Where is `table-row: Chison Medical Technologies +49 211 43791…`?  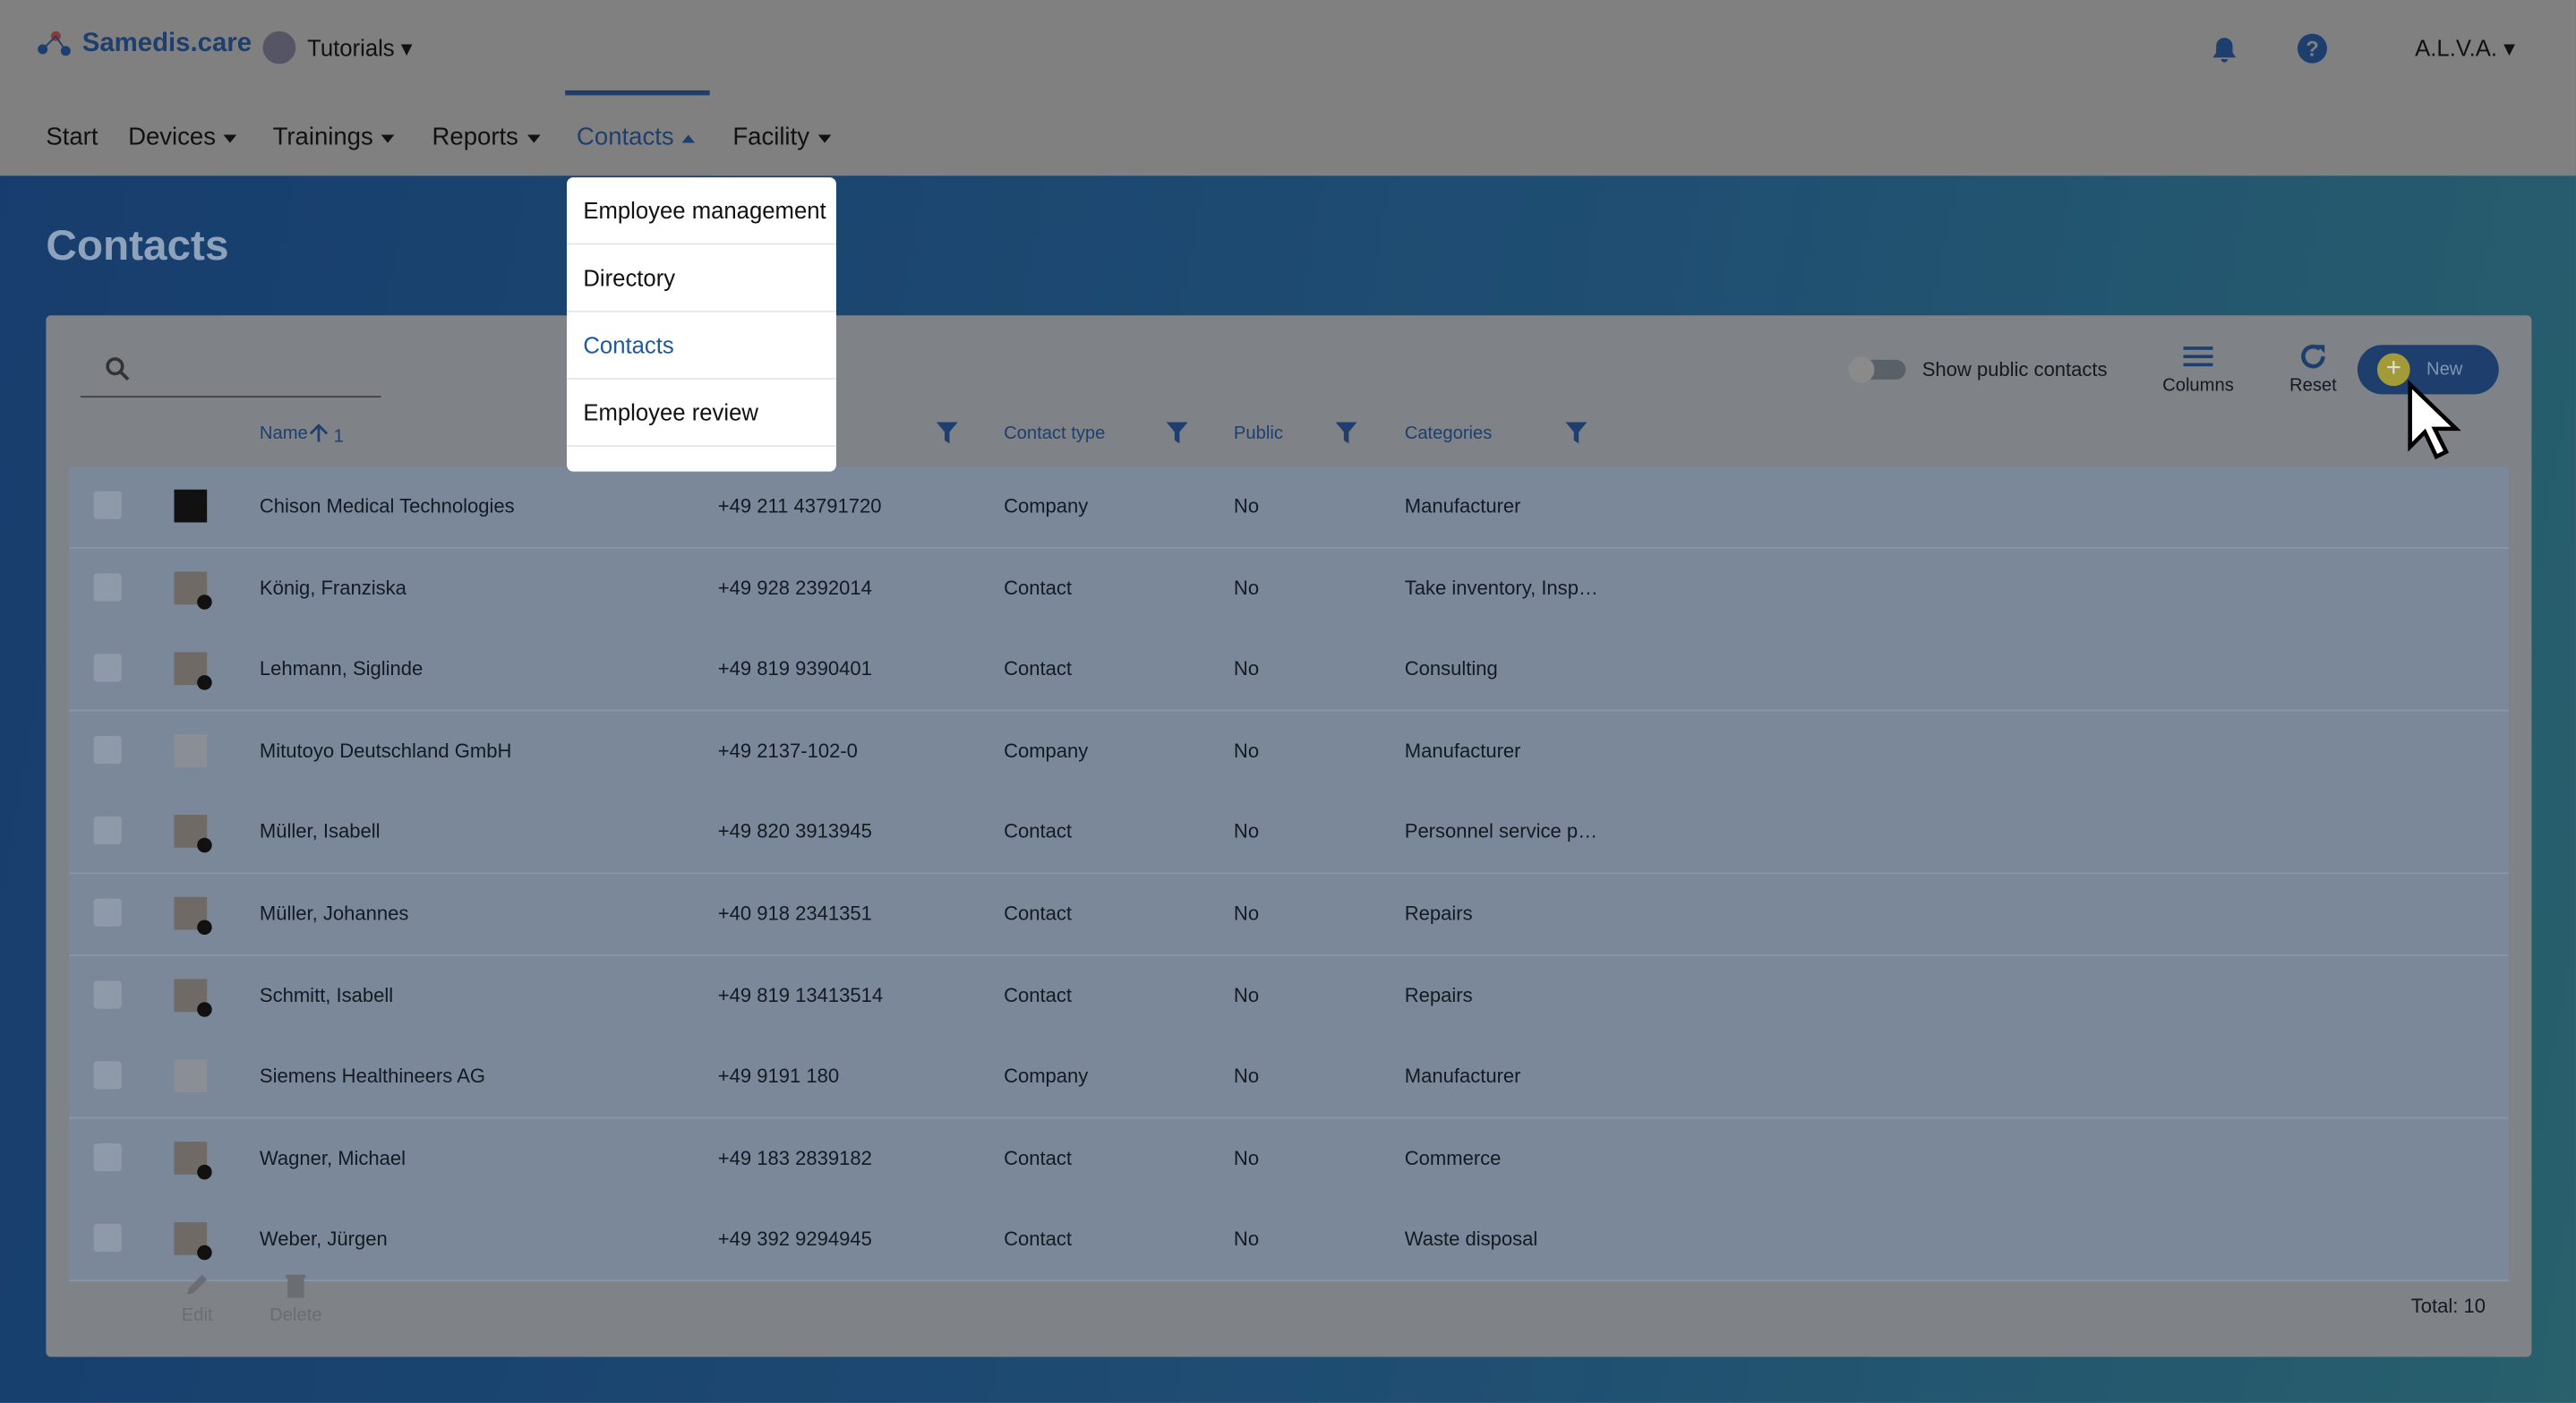 table-row: Chison Medical Technologies +49 211 43791… is located at coordinates (1289, 507).